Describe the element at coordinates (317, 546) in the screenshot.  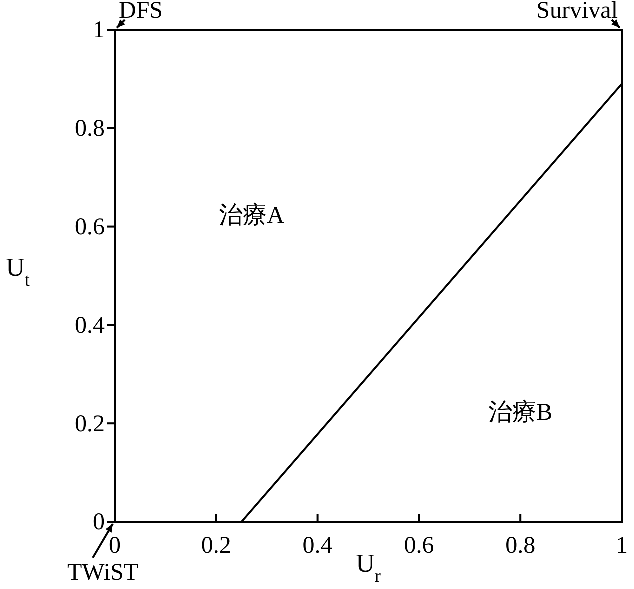
I see `x-tick-label: 0.4` at that location.